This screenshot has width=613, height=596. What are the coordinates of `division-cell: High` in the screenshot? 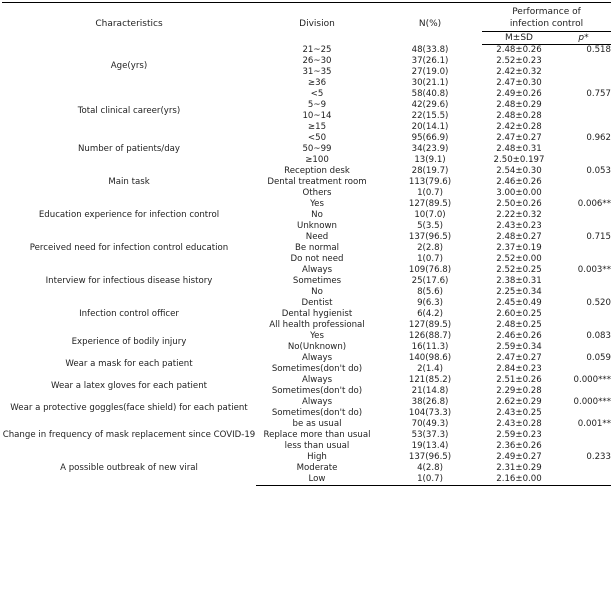 It's located at (317, 457).